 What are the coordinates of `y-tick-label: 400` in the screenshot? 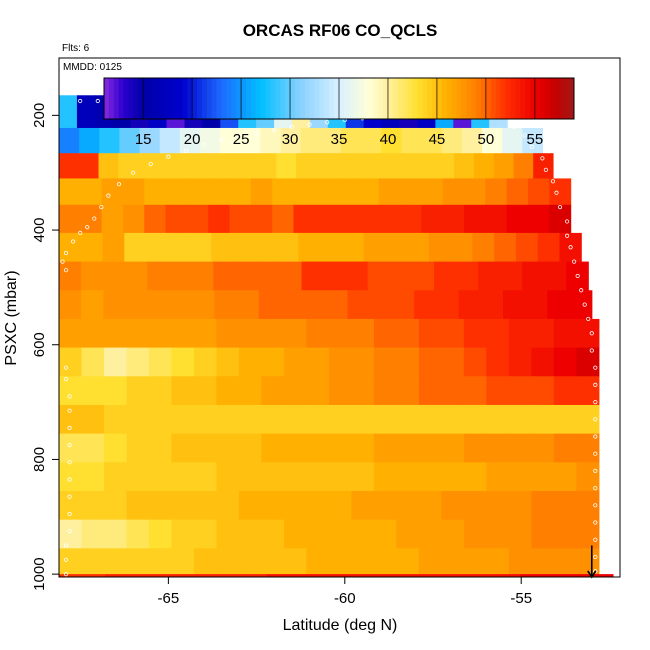 It's located at (39, 230).